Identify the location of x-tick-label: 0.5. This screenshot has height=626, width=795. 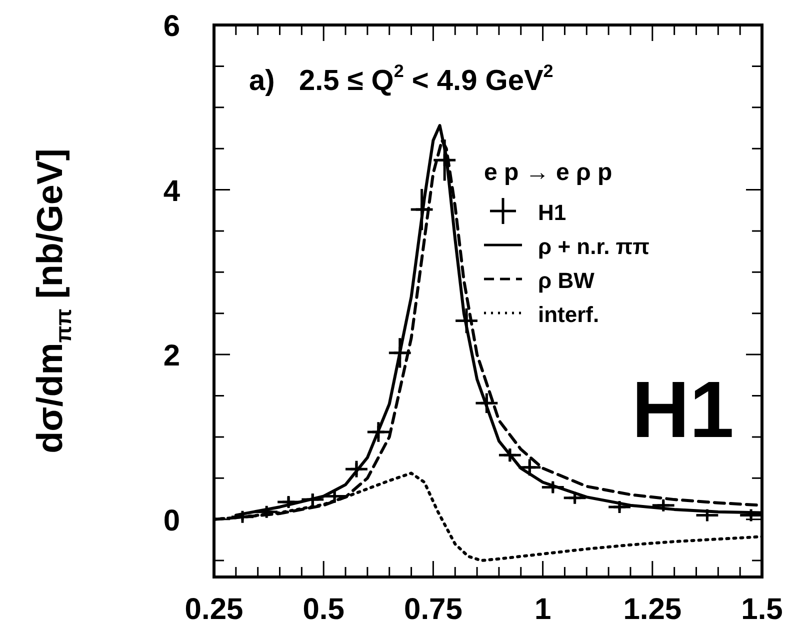
(323, 609).